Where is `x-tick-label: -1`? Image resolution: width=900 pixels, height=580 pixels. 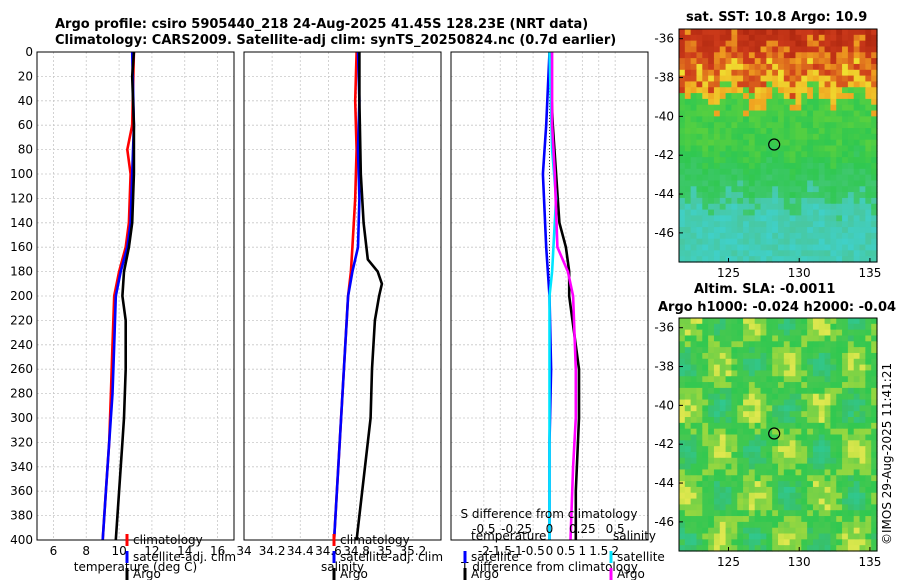
x-tick-label: -1 is located at coordinates (517, 551).